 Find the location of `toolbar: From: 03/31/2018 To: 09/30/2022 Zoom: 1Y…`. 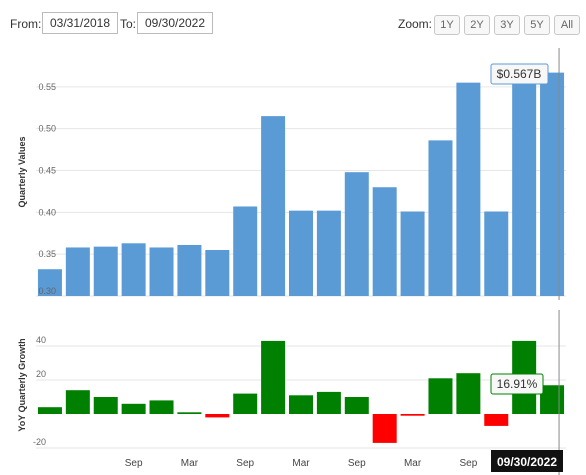

toolbar: From: 03/31/2018 To: 09/30/2022 Zoom: 1Y… is located at coordinates (293, 20).